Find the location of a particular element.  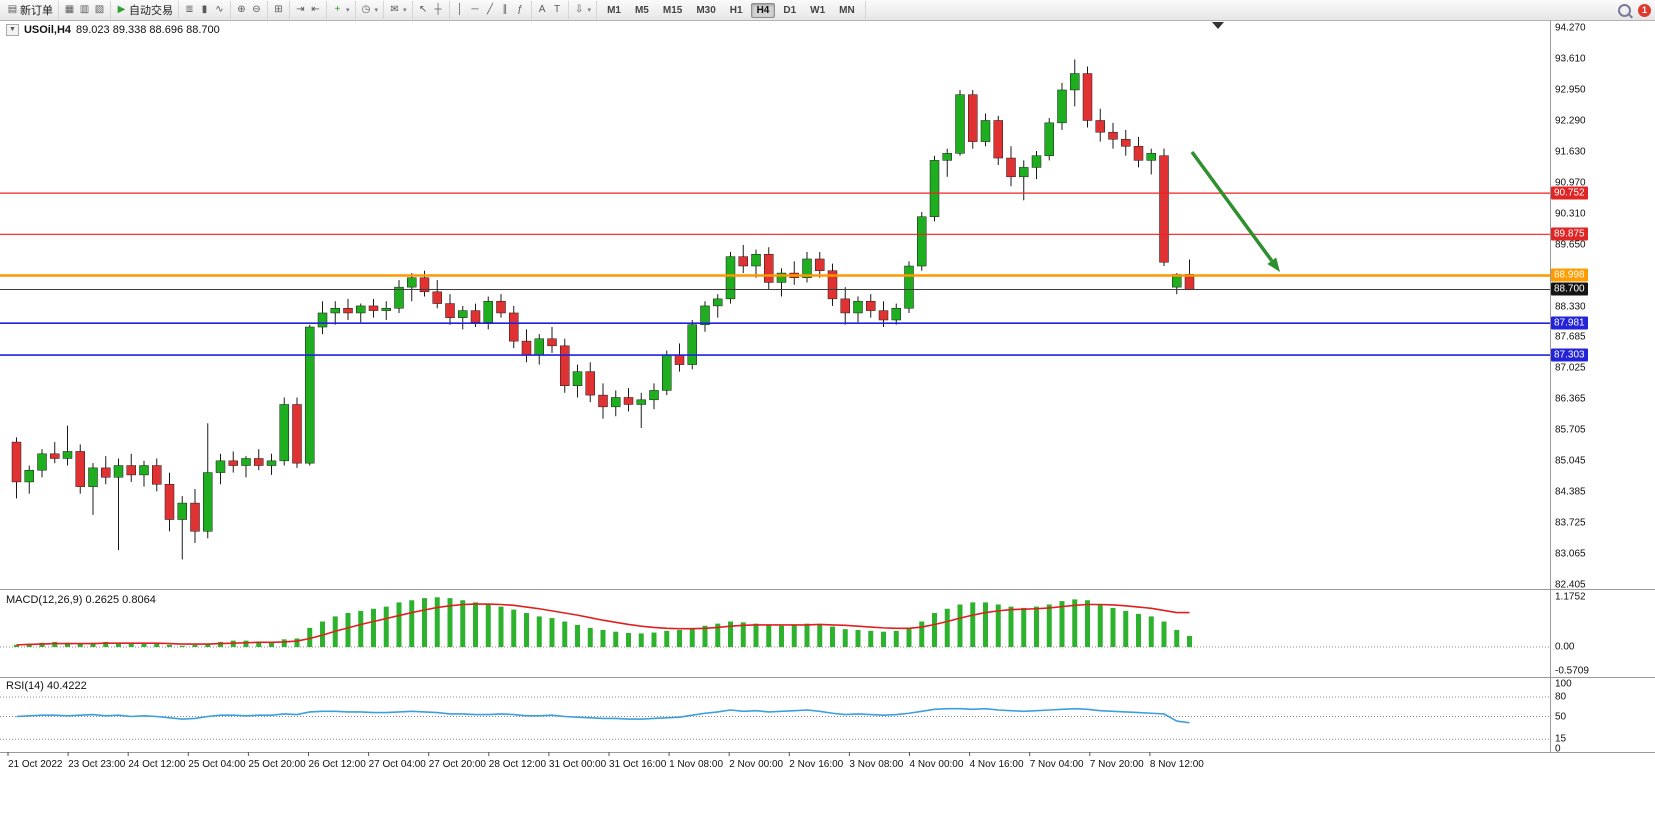

price-axis-tick: 92.290 is located at coordinates (1570, 121).